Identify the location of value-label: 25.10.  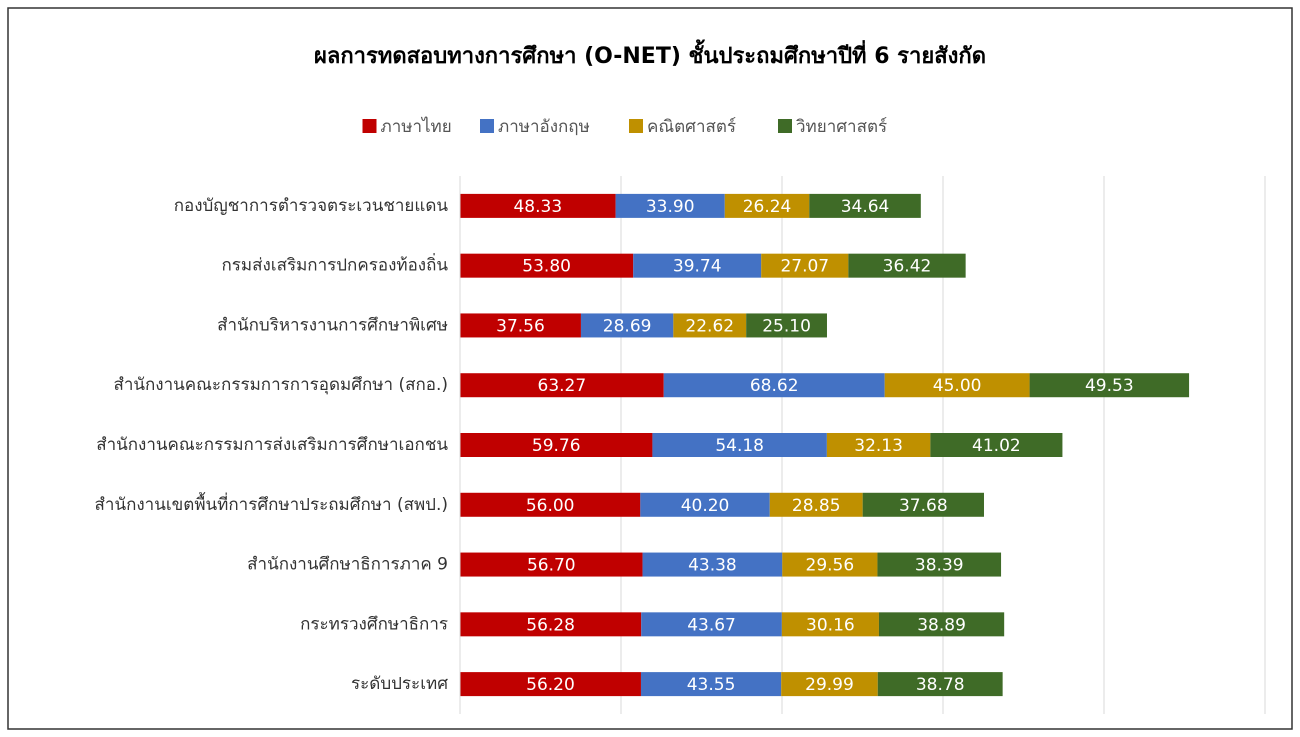
(786, 326).